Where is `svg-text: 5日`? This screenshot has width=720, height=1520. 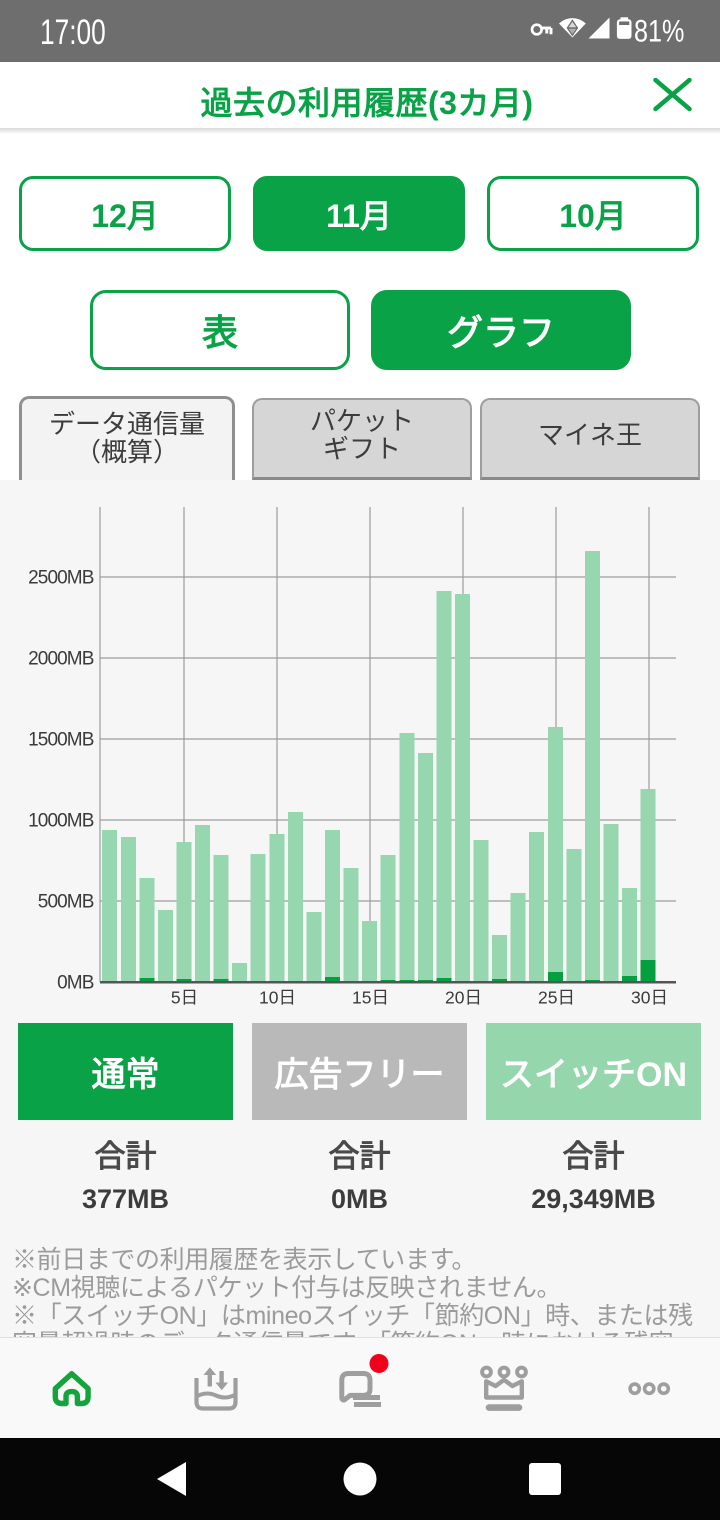
svg-text: 5日 is located at coordinates (184, 998).